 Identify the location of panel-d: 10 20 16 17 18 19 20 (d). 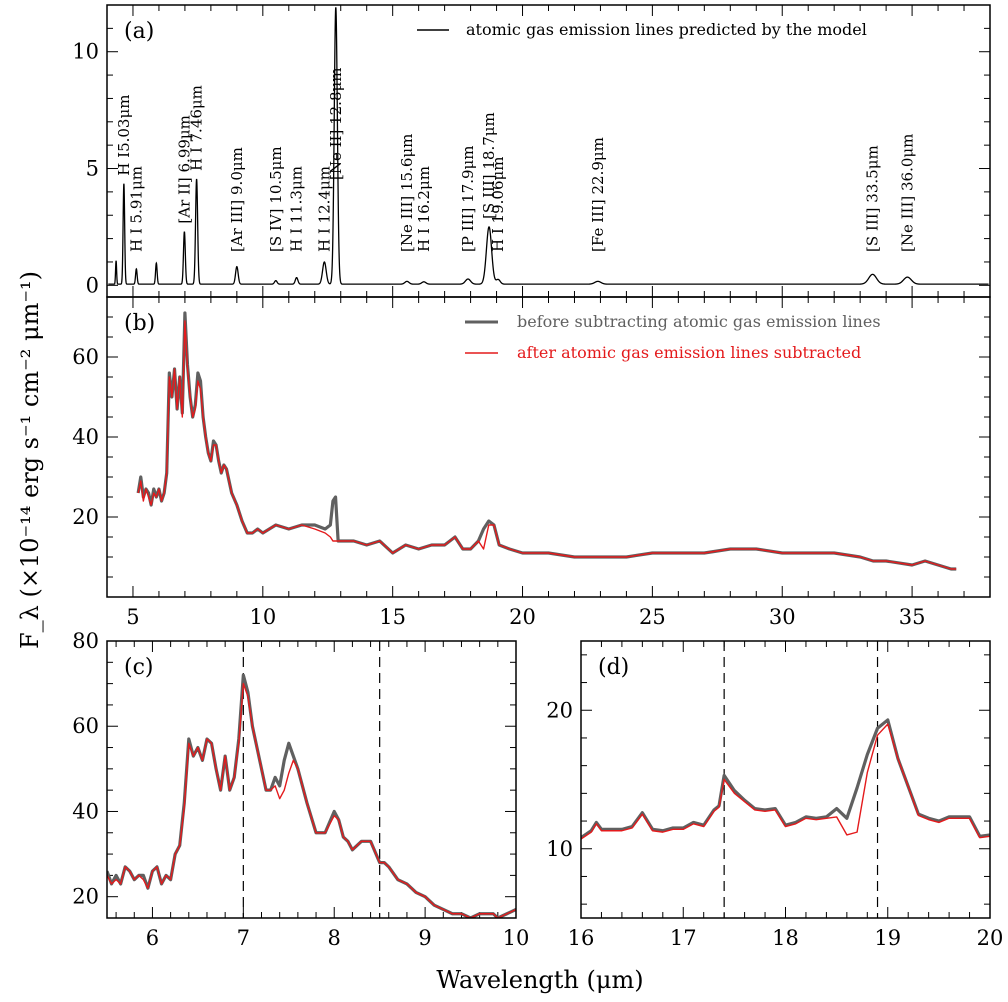
(775, 795).